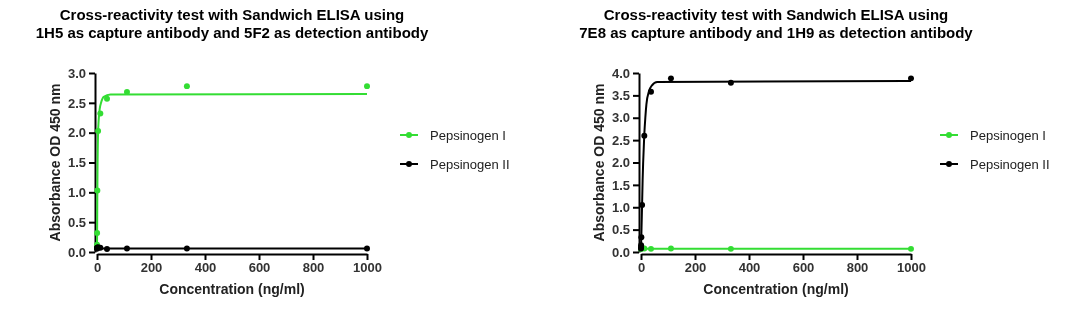 The height and width of the screenshot is (311, 1080). Describe the element at coordinates (232, 23) in the screenshot. I see `chart-title: Cross-reactivity test with Sandwich ELISA using 1H5 as capture antibody and 5F2 as detection antibody` at that location.